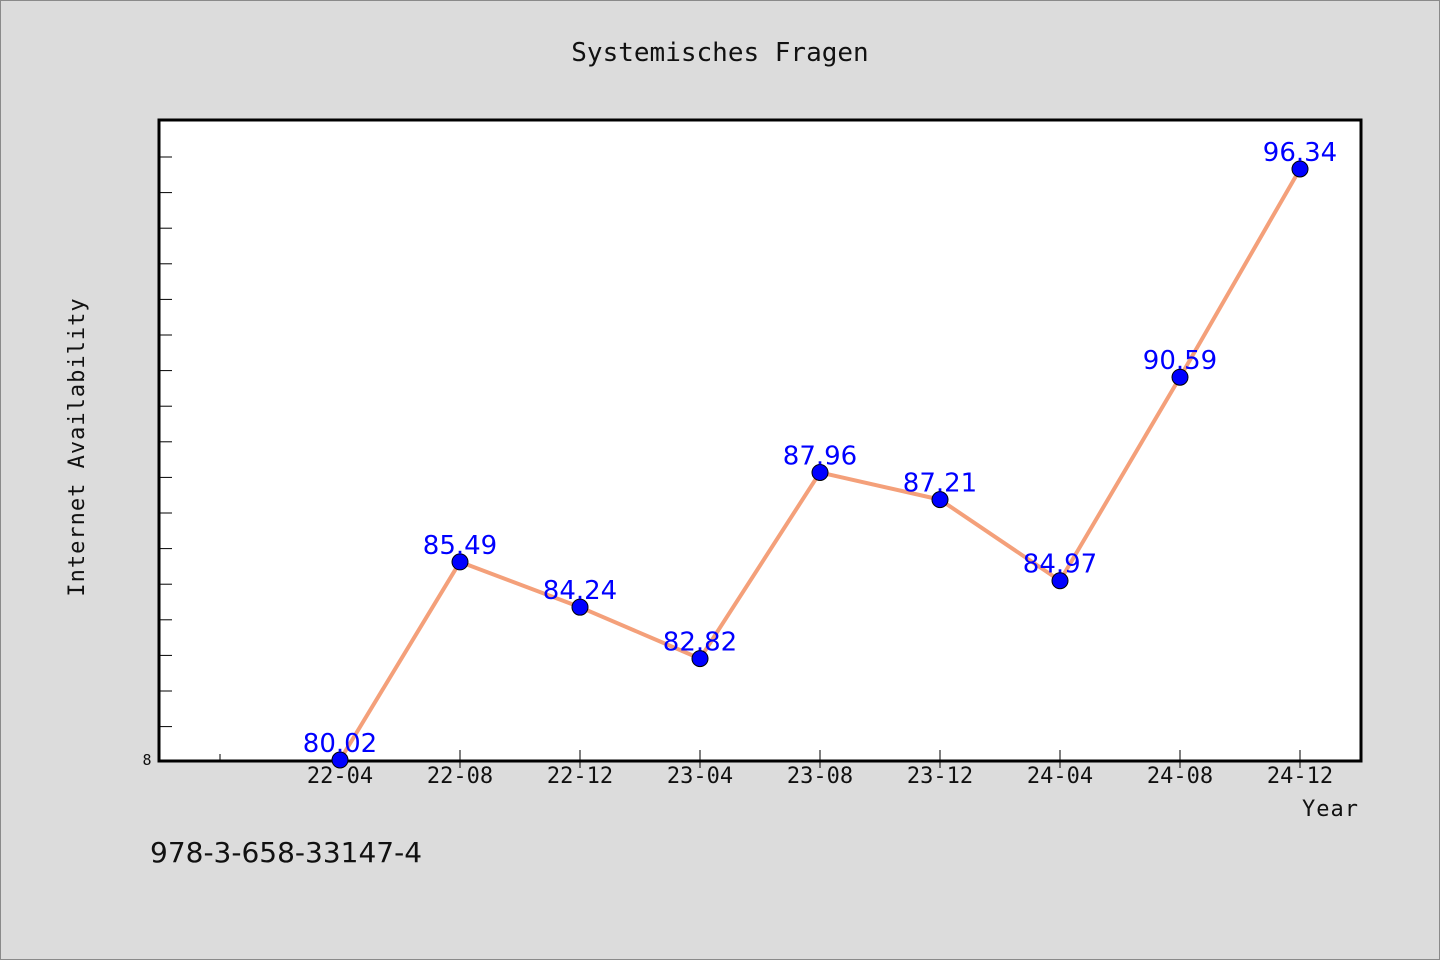 The image size is (1440, 960). I want to click on y-axis-ticks, so click(166, 442).